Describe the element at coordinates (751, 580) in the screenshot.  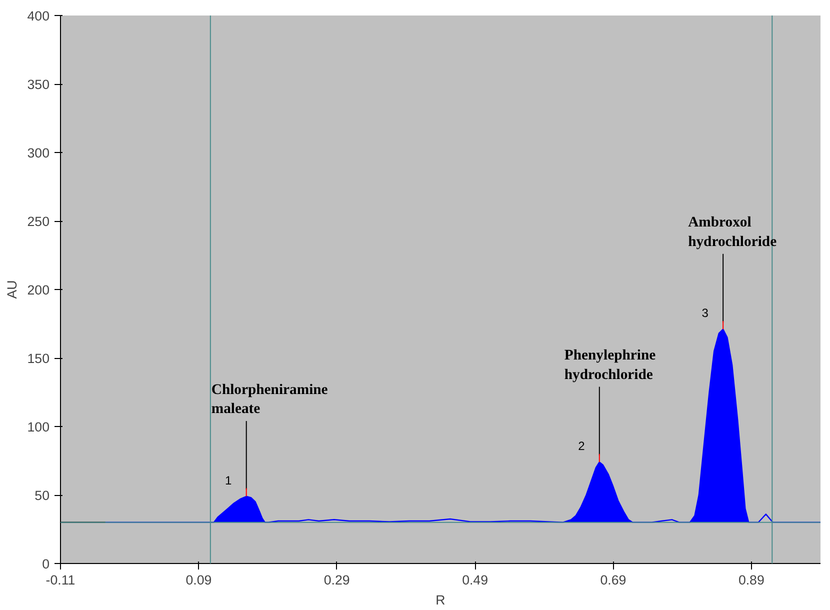
I see `x-tick-label: 0.89` at that location.